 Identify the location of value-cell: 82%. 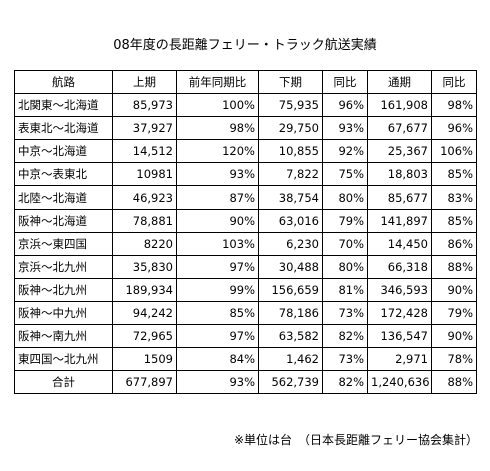
(345, 336).